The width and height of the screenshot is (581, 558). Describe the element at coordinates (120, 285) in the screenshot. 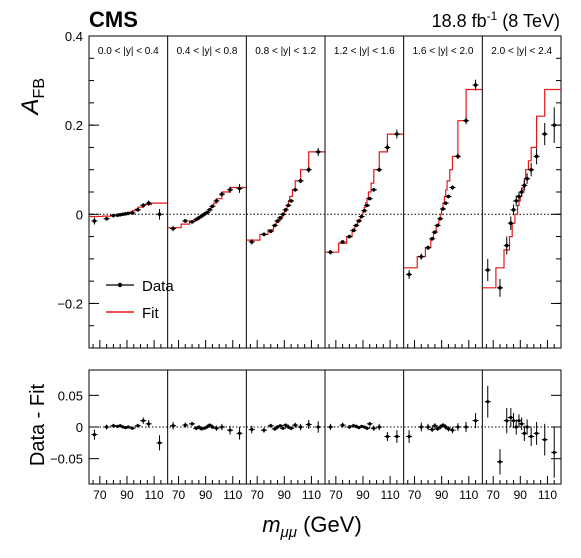

I see `legend-data-marker` at that location.